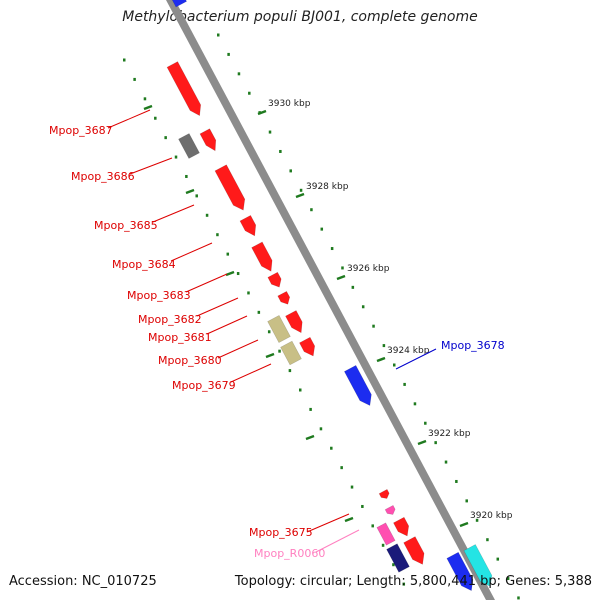  Describe the element at coordinates (180, 337) in the screenshot. I see `gene-label: Mpop_3681` at that location.